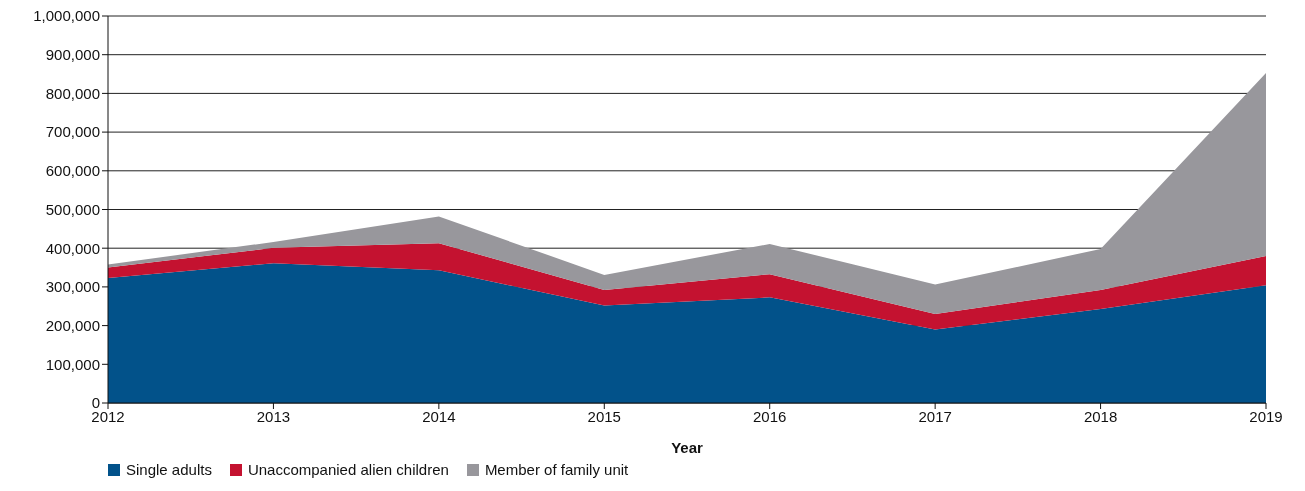 Image resolution: width=1305 pixels, height=491 pixels. Describe the element at coordinates (72, 171) in the screenshot. I see `y-tick-label: 600,000` at that location.